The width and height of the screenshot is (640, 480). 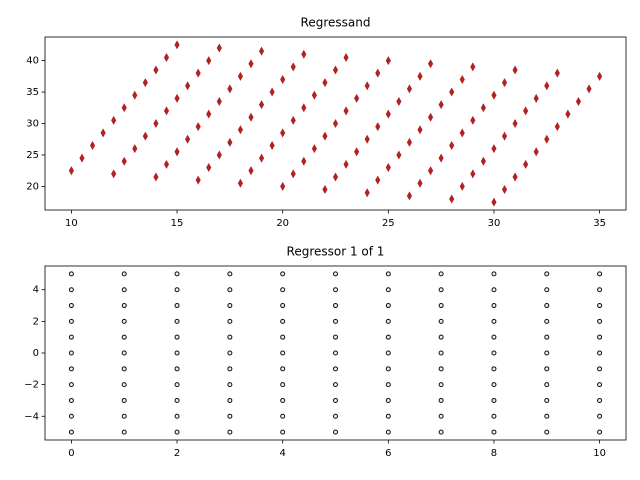 What do you see at coordinates (336, 252) in the screenshot?
I see `chart-title: Regressor 1 of 1` at bounding box center [336, 252].